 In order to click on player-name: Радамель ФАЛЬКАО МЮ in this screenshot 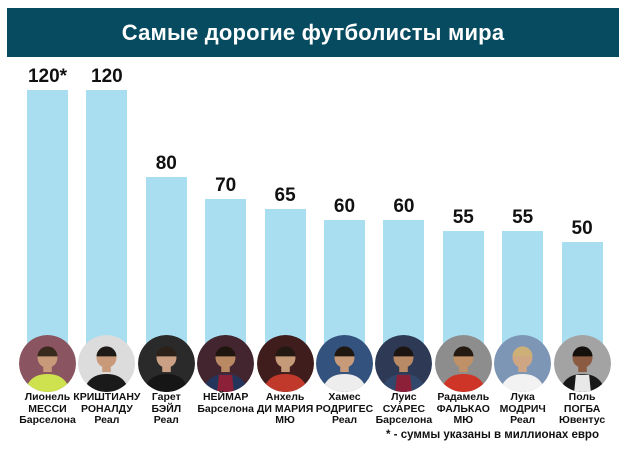, I will do `click(463, 409)`.